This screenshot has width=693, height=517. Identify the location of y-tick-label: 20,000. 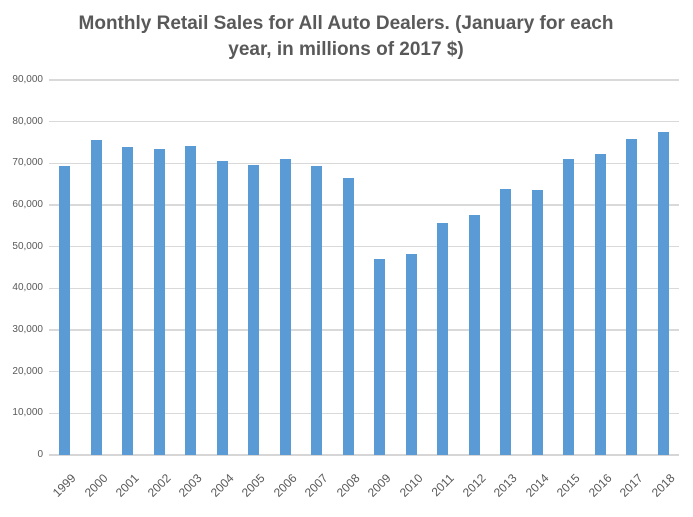
(27, 371).